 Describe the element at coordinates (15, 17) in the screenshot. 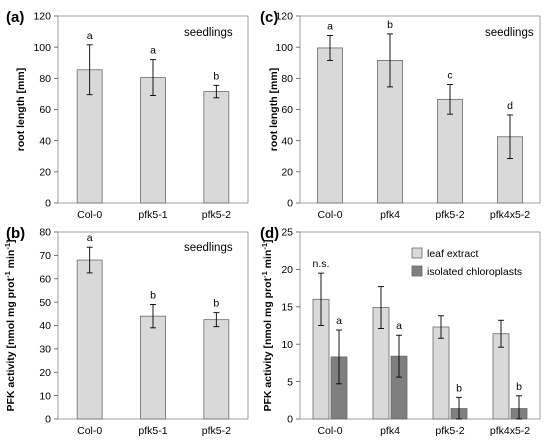

I see `panel-label: (a)` at that location.